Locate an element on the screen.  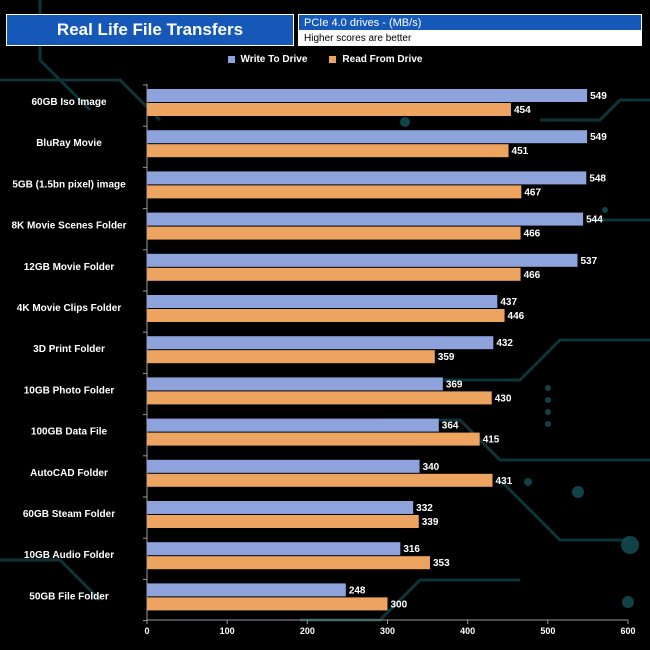
legend-item-read: Read From Drive is located at coordinates (375, 59).